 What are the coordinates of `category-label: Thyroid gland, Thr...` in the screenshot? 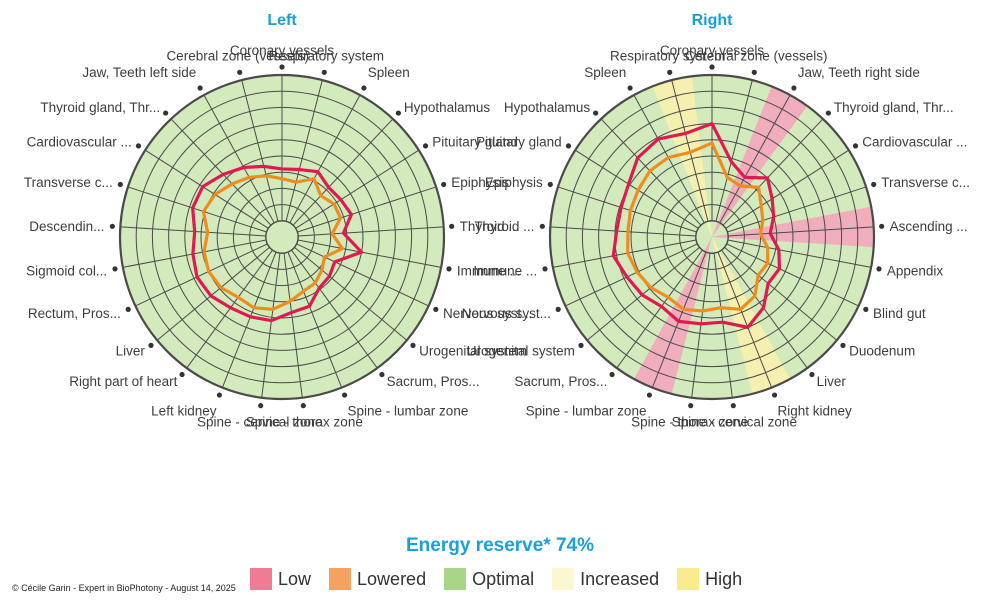 It's located at (100, 107).